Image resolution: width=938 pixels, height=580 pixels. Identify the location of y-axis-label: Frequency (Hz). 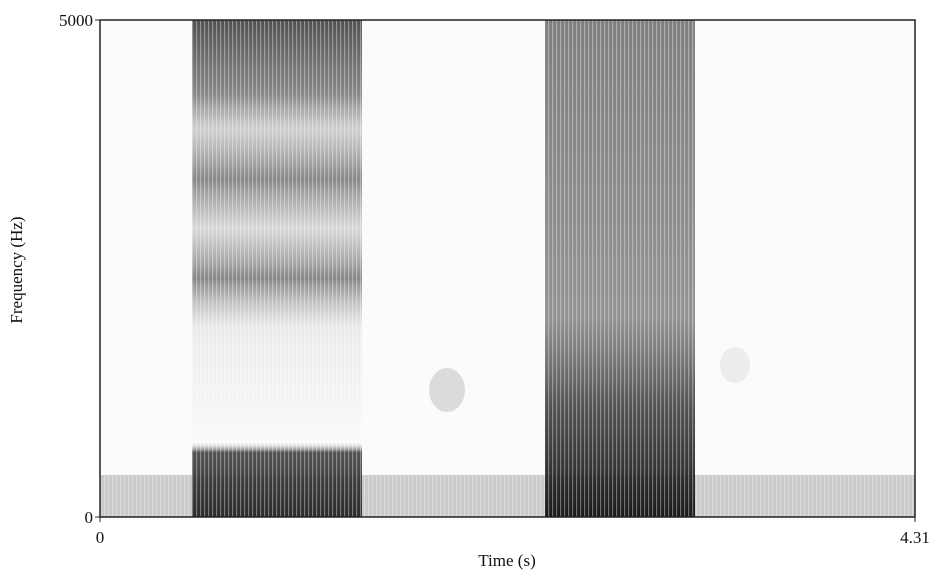
(16, 269).